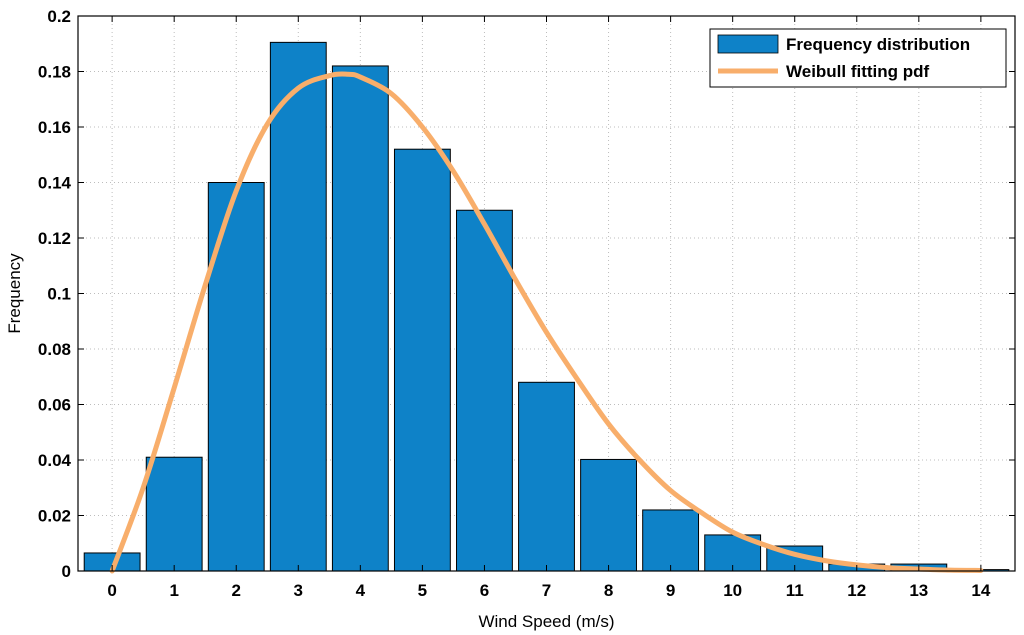 This screenshot has width=1024, height=635. I want to click on legend-label-frequency-distribution: Frequency distribution, so click(878, 44).